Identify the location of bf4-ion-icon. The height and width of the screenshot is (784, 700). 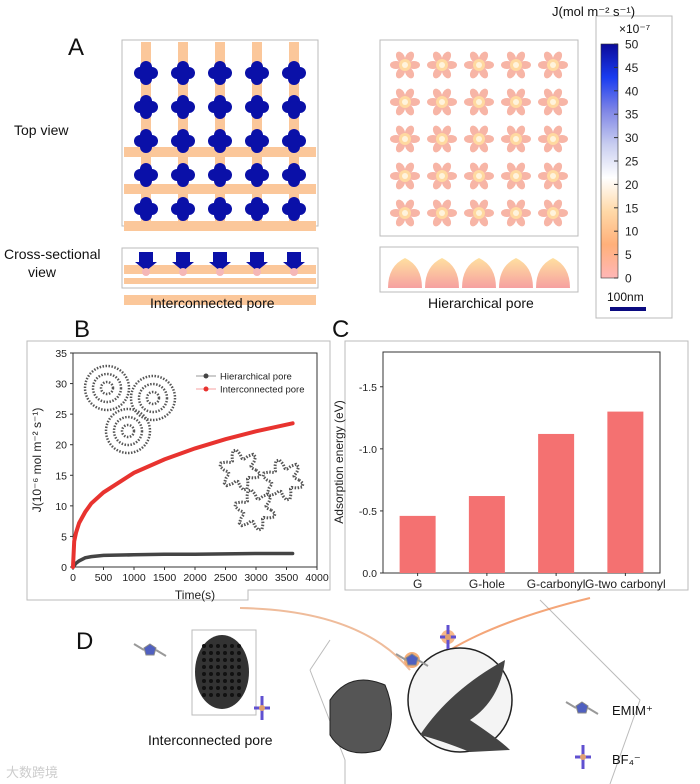
(448, 637).